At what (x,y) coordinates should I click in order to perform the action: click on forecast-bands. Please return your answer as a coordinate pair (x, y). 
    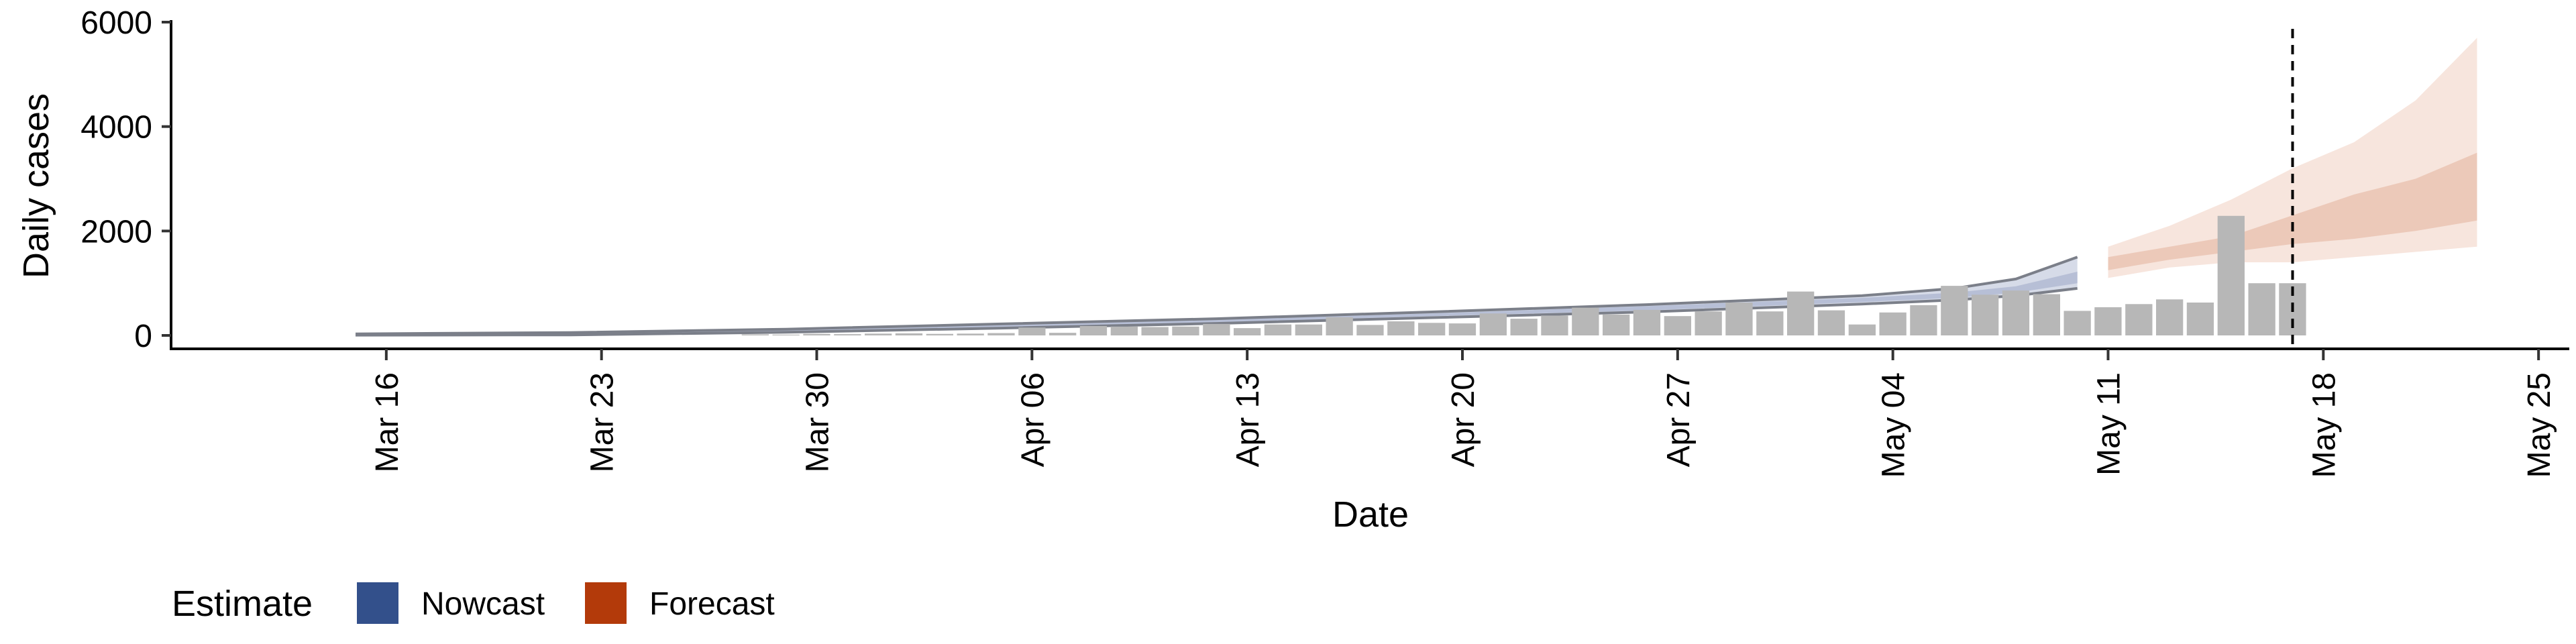
    Looking at the image, I should click on (2292, 158).